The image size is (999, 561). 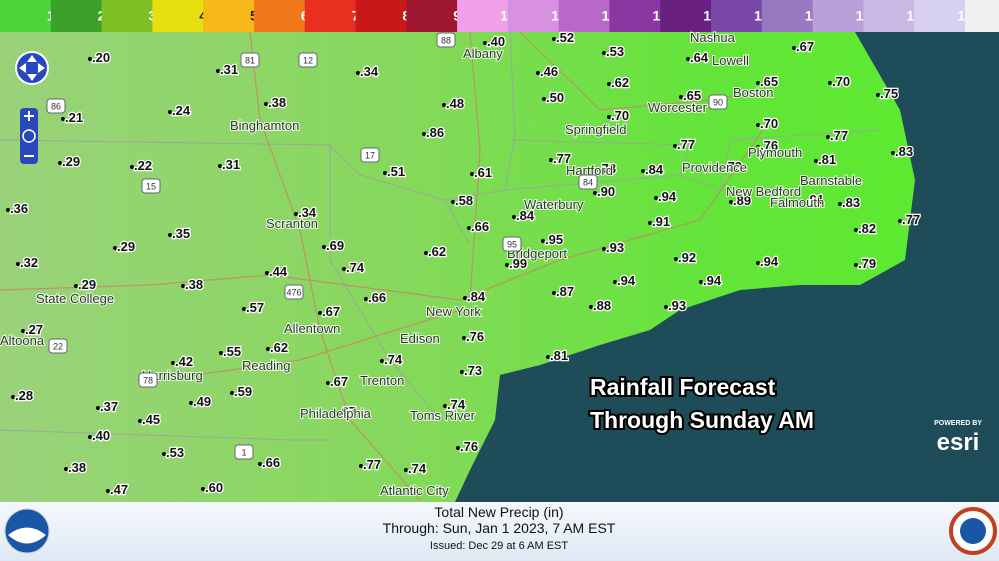 What do you see at coordinates (498, 512) in the screenshot?
I see `footer-title: Total New Precip (in)` at bounding box center [498, 512].